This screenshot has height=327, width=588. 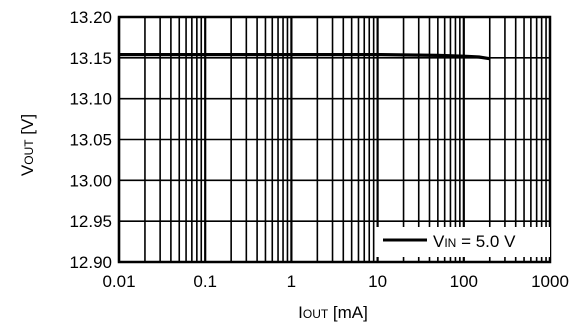 What do you see at coordinates (300, 312) in the screenshot?
I see `x-axis-label-main: I` at bounding box center [300, 312].